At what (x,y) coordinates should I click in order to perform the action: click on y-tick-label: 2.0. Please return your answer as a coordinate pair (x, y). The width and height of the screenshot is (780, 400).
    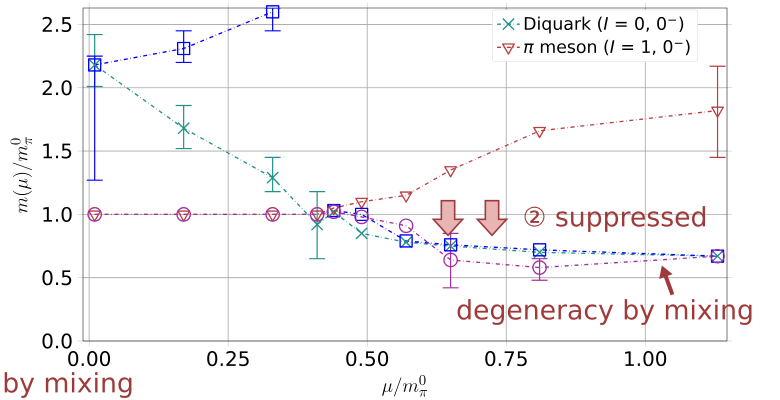
    Looking at the image, I should click on (57, 88).